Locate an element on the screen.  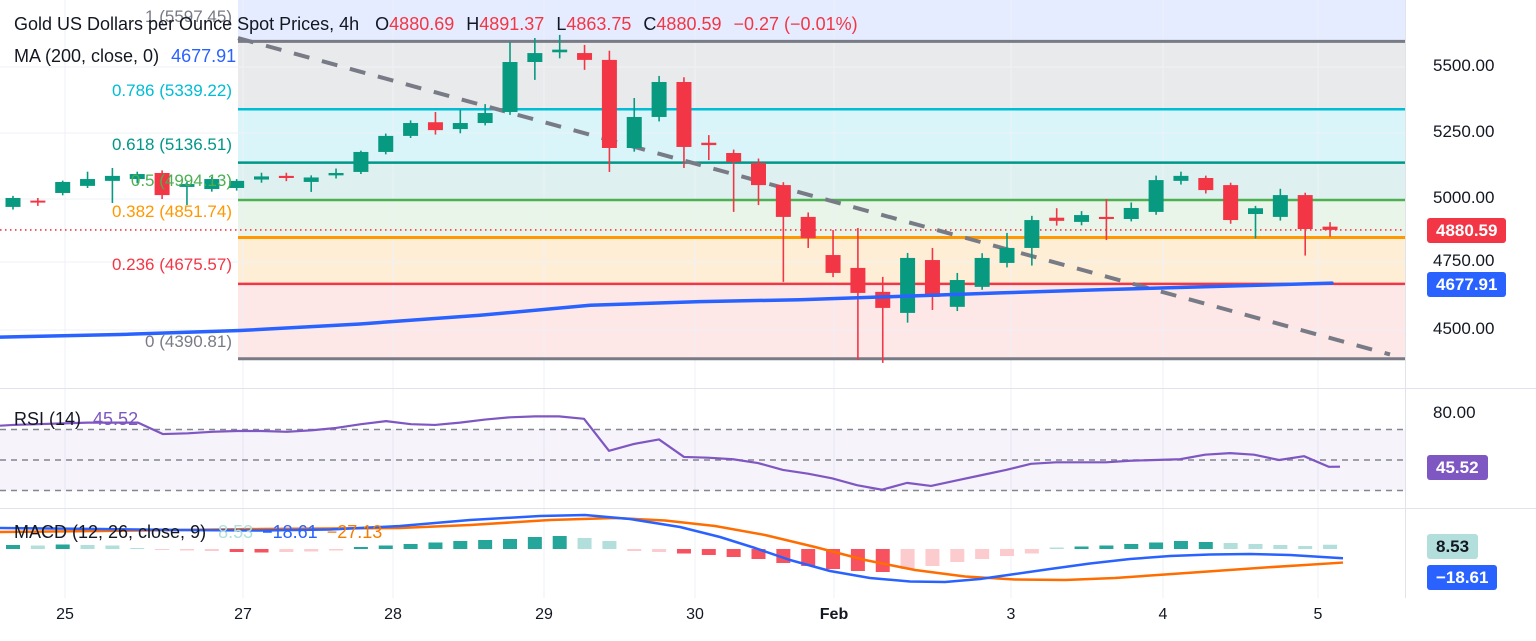
macd-line-badge: −18.61 is located at coordinates (1462, 577).